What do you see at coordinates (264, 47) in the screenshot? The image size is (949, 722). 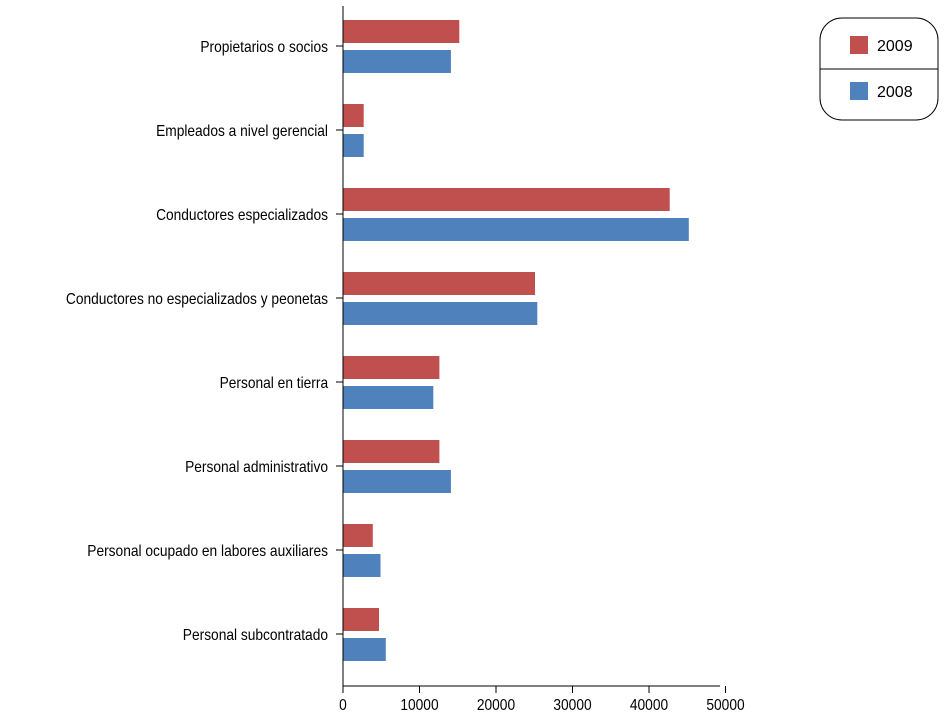 I see `category-label: Propietarios o socios` at bounding box center [264, 47].